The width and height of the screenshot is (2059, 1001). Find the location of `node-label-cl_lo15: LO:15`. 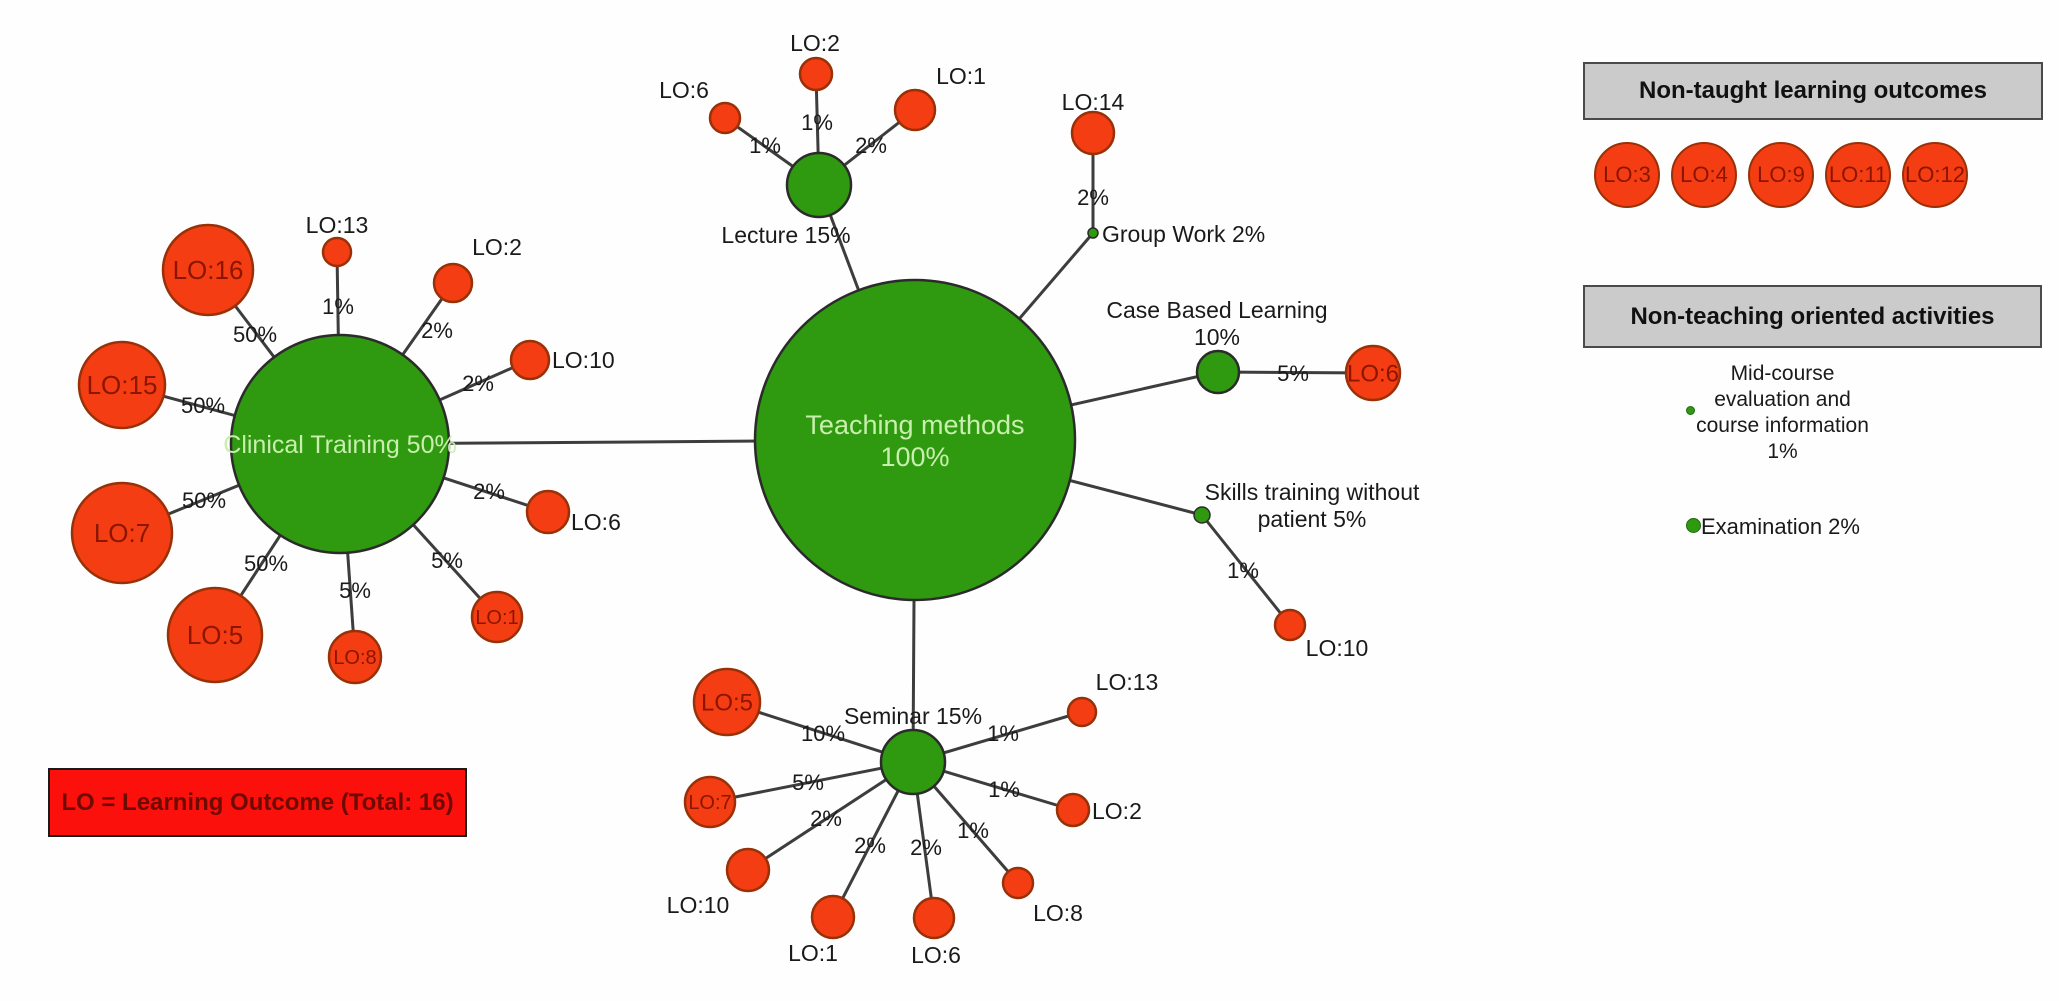

node-label-cl_lo15: LO:15 is located at coordinates (122, 385).